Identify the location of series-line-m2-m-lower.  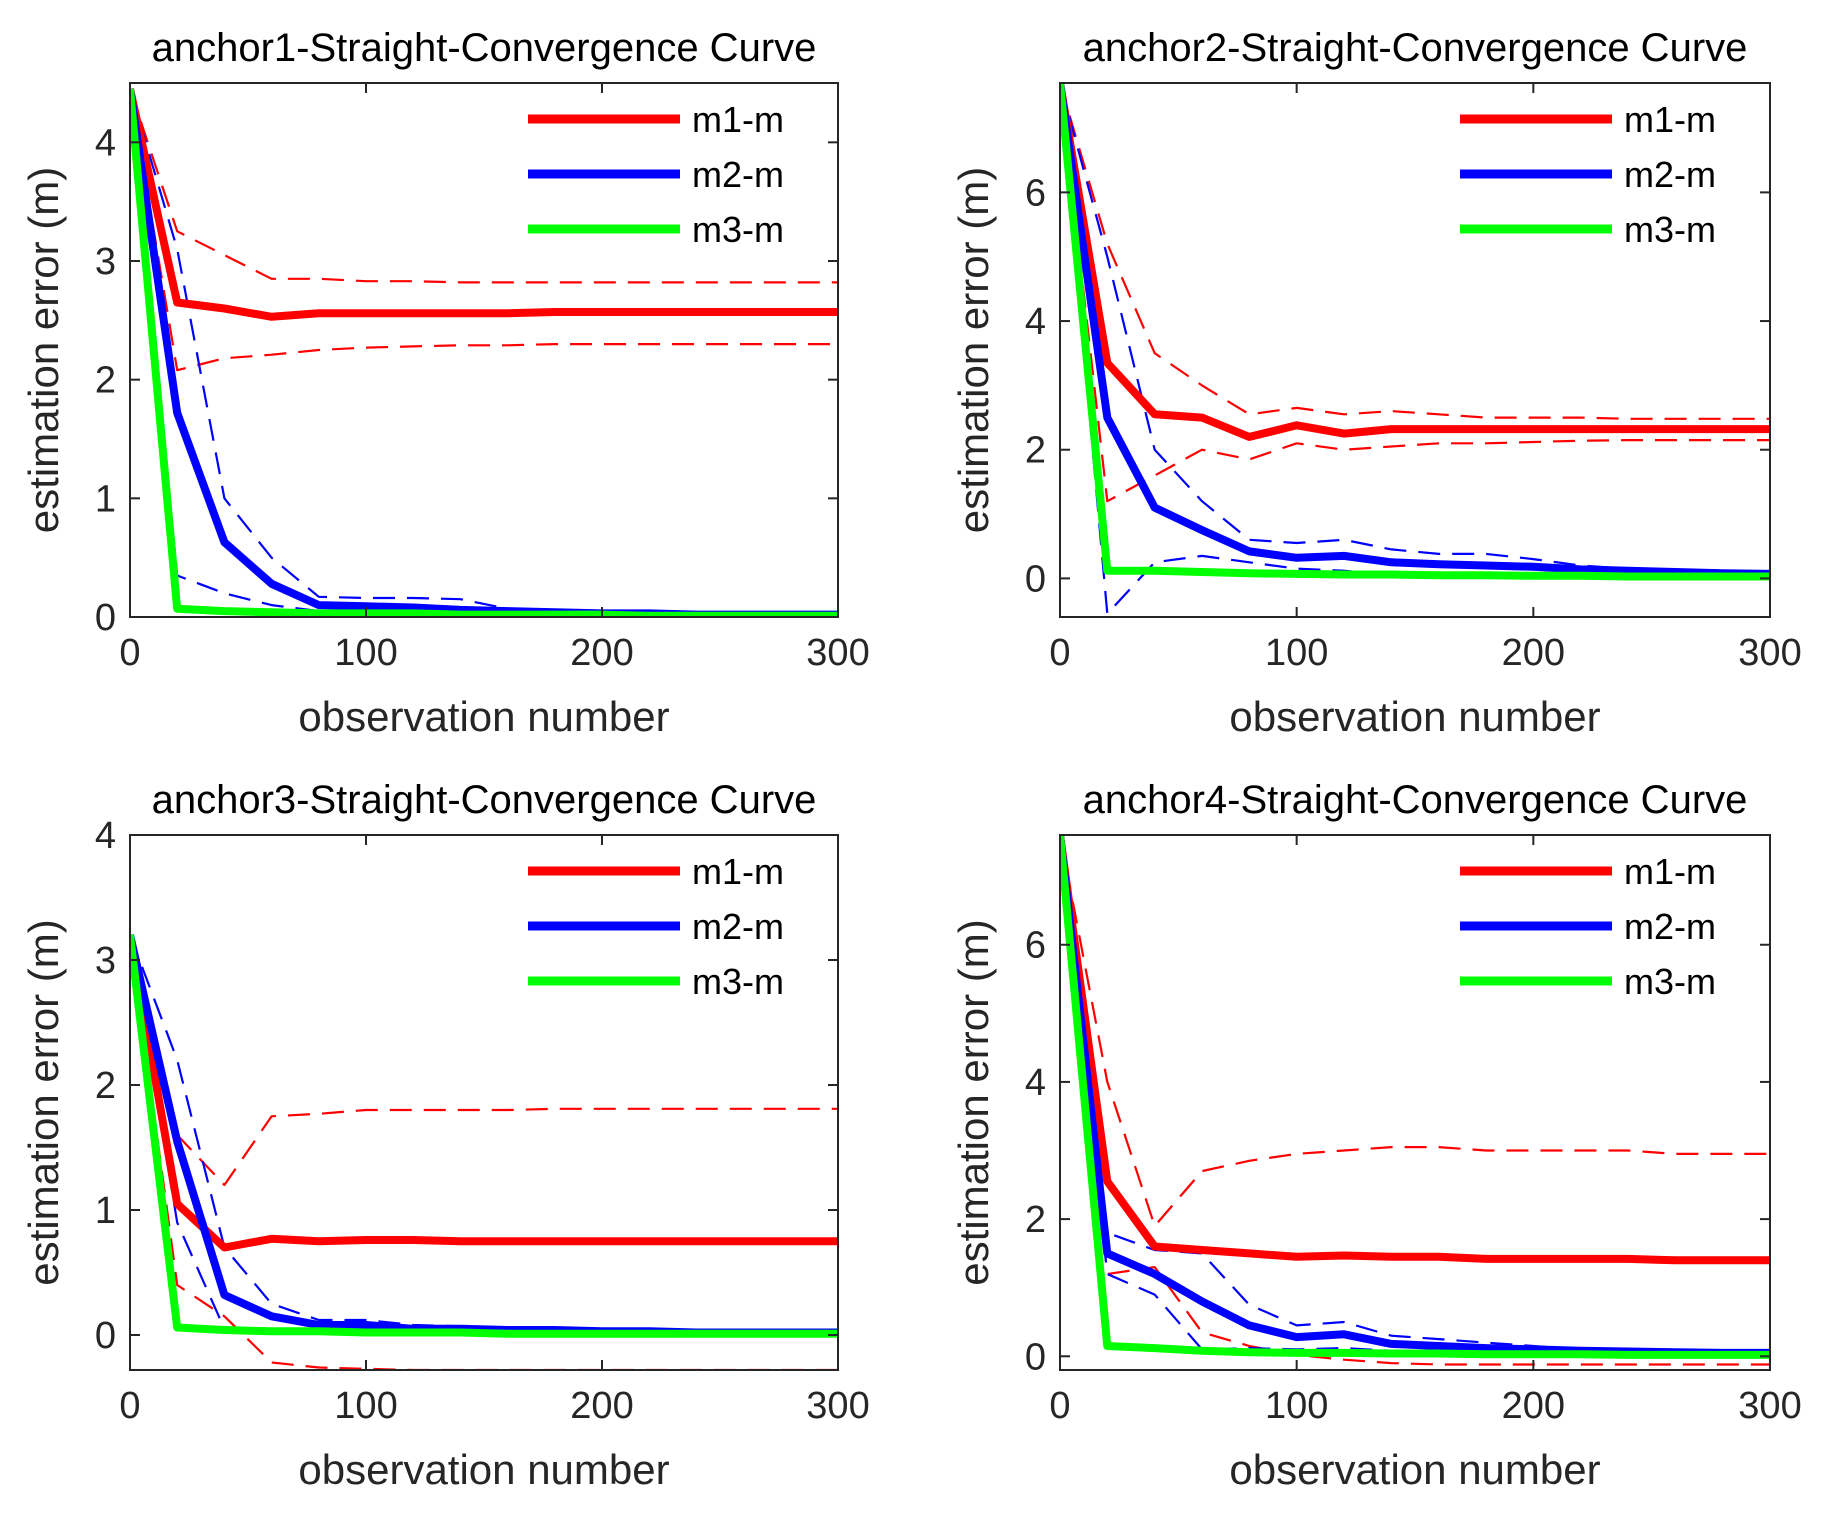
(1415, 1095).